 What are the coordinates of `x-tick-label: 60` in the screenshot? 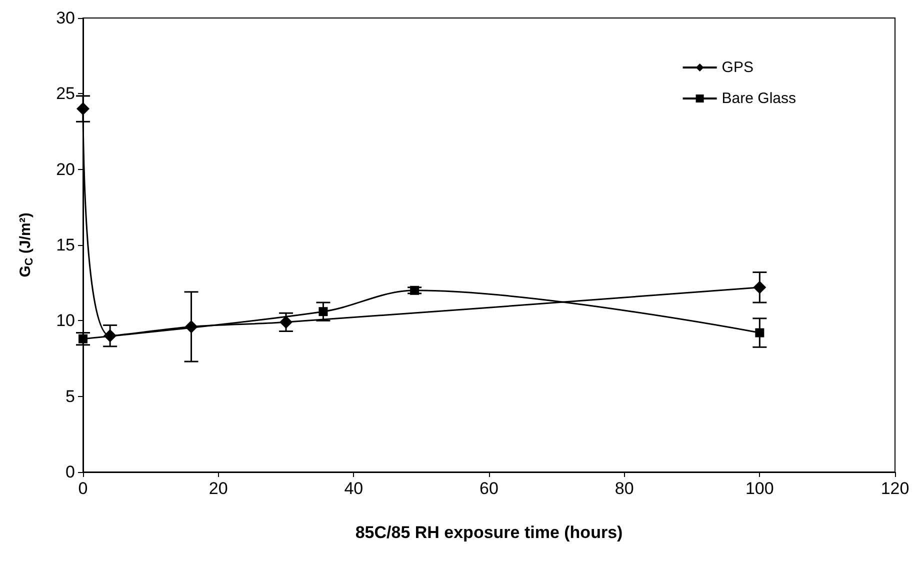 It's located at (489, 488).